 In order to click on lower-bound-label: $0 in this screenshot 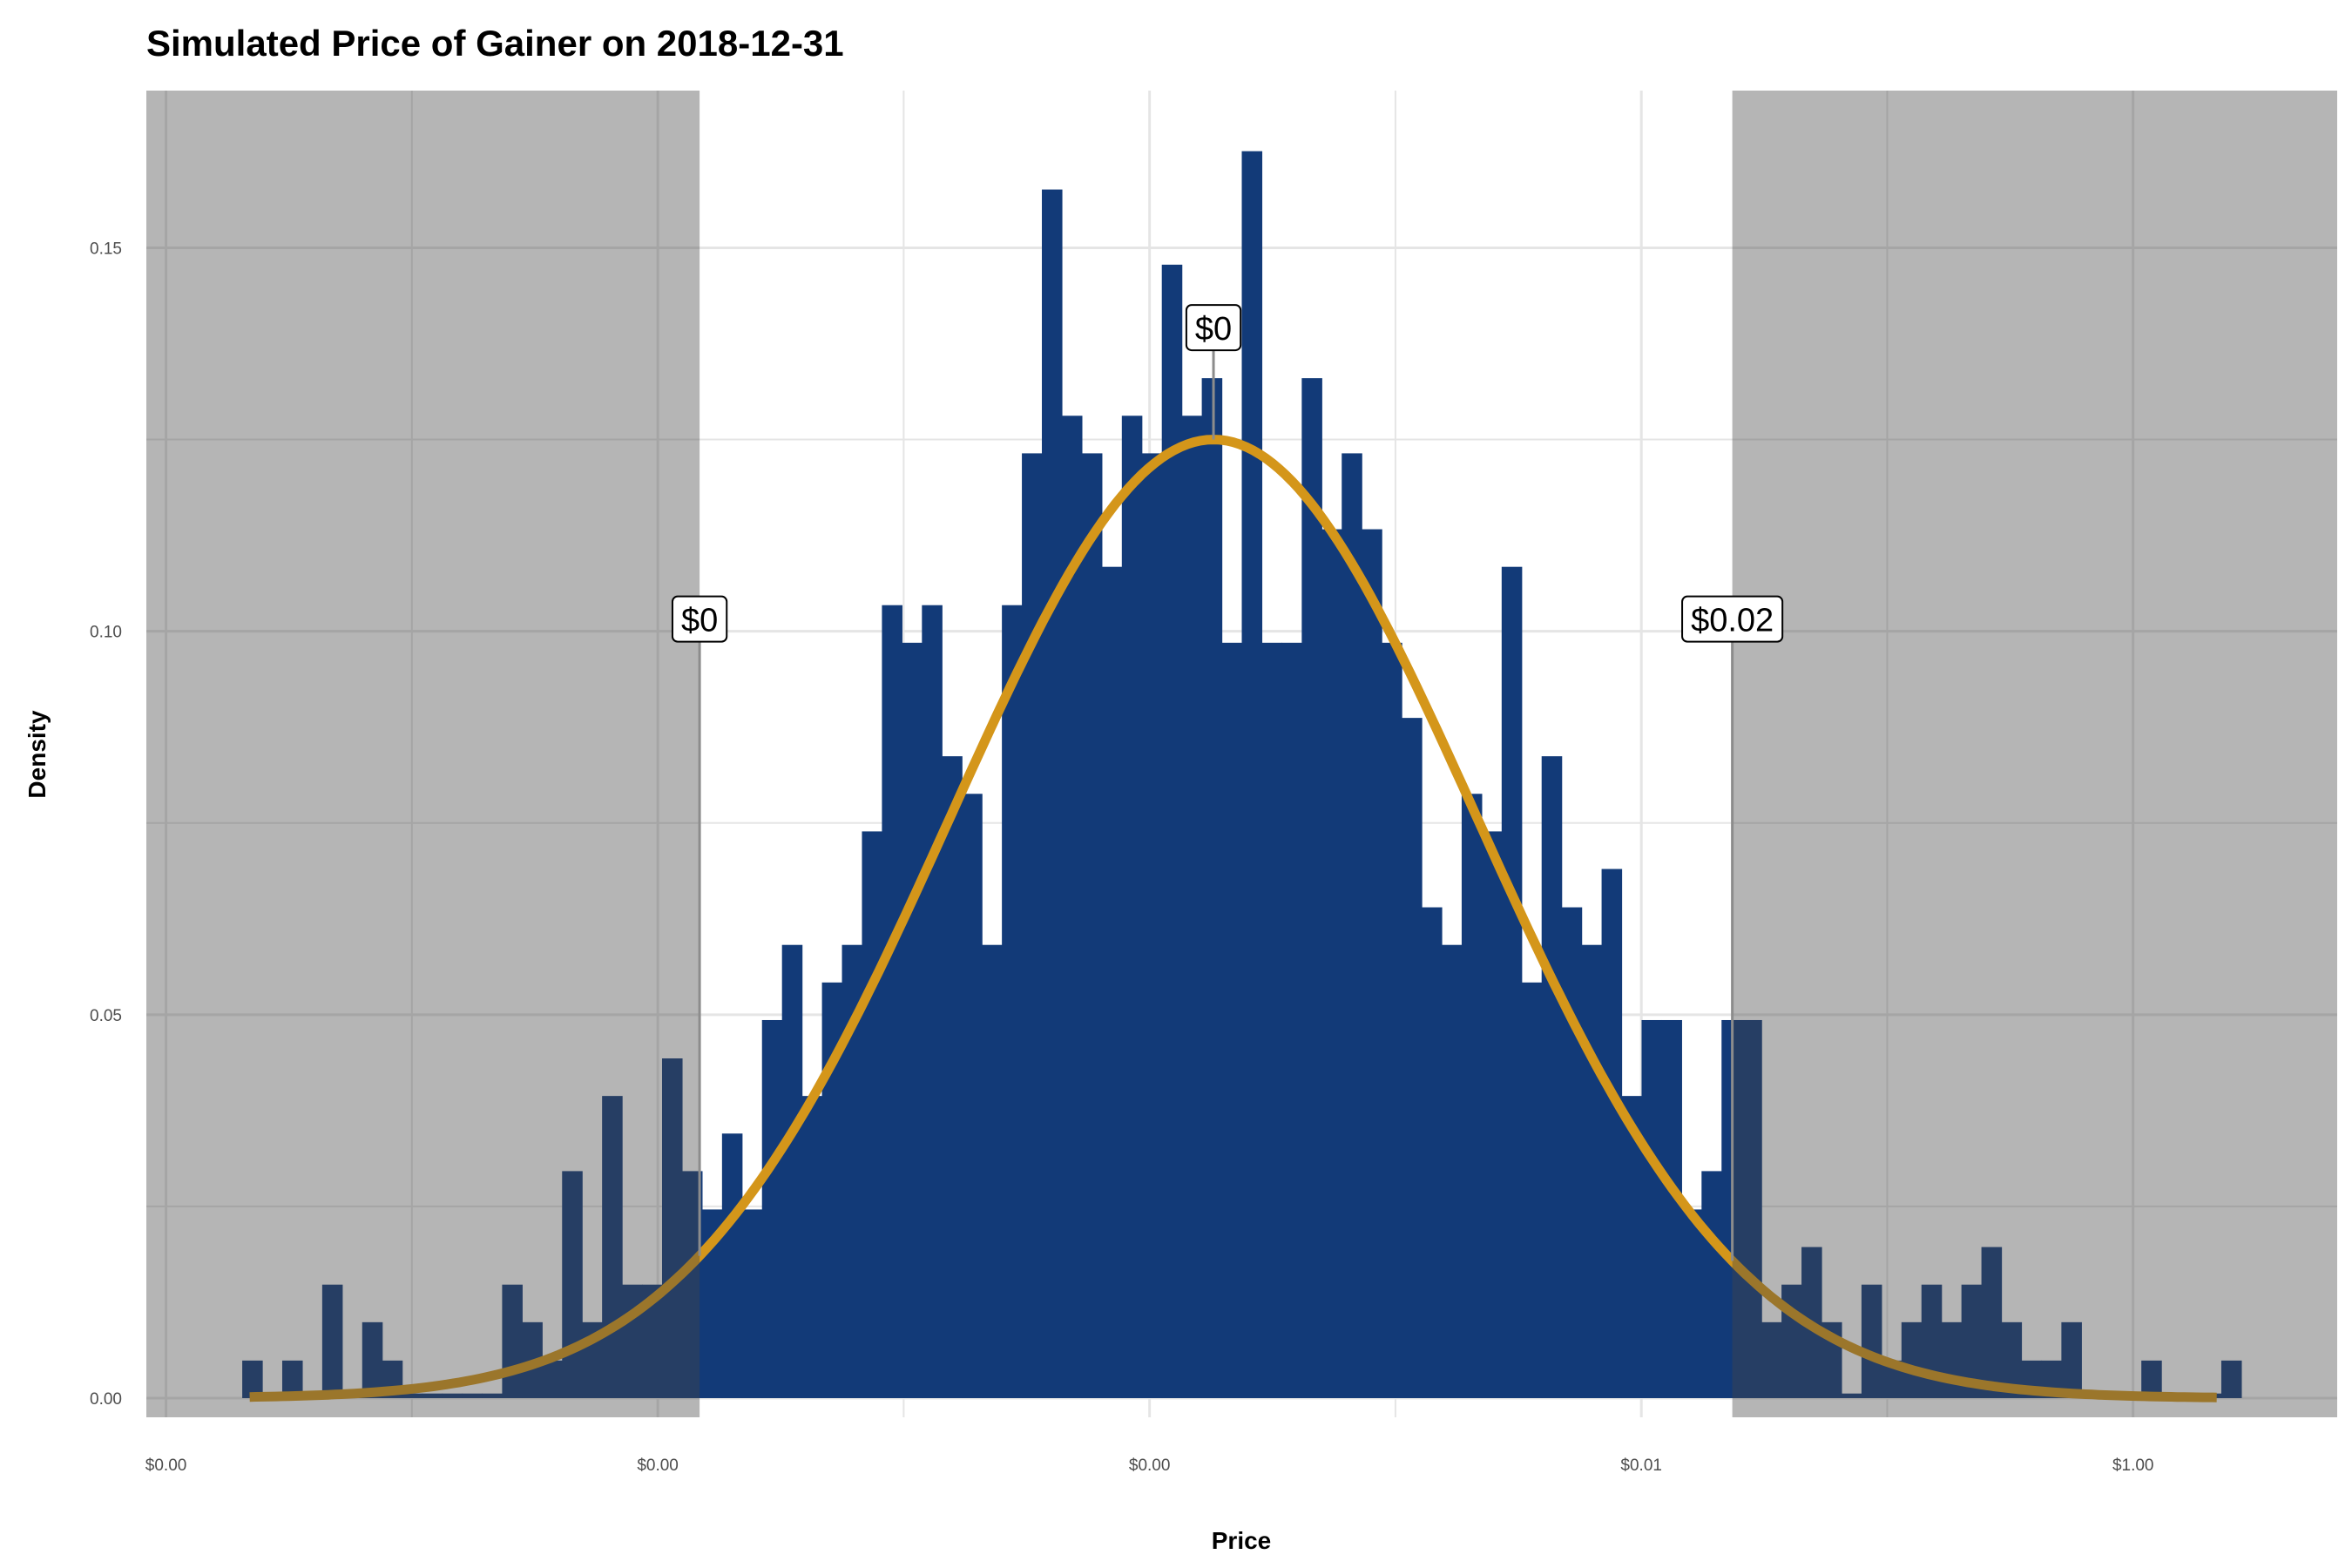, I will do `click(699, 619)`.